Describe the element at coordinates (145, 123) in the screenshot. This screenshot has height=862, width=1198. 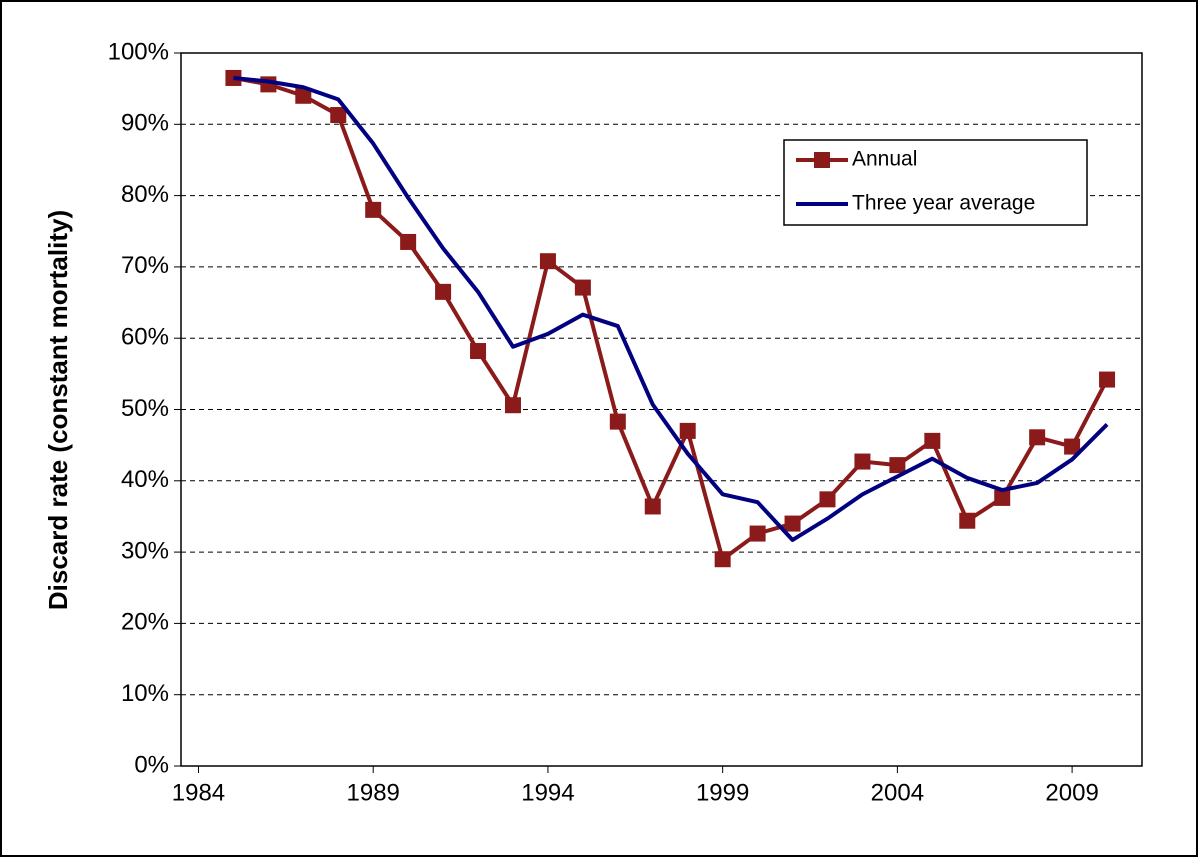
I see `y-tick-label: 90%` at that location.